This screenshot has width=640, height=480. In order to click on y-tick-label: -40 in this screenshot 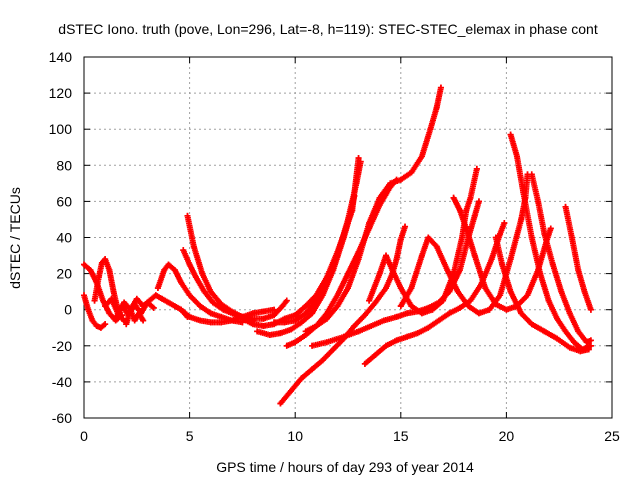, I will do `click(62, 382)`.